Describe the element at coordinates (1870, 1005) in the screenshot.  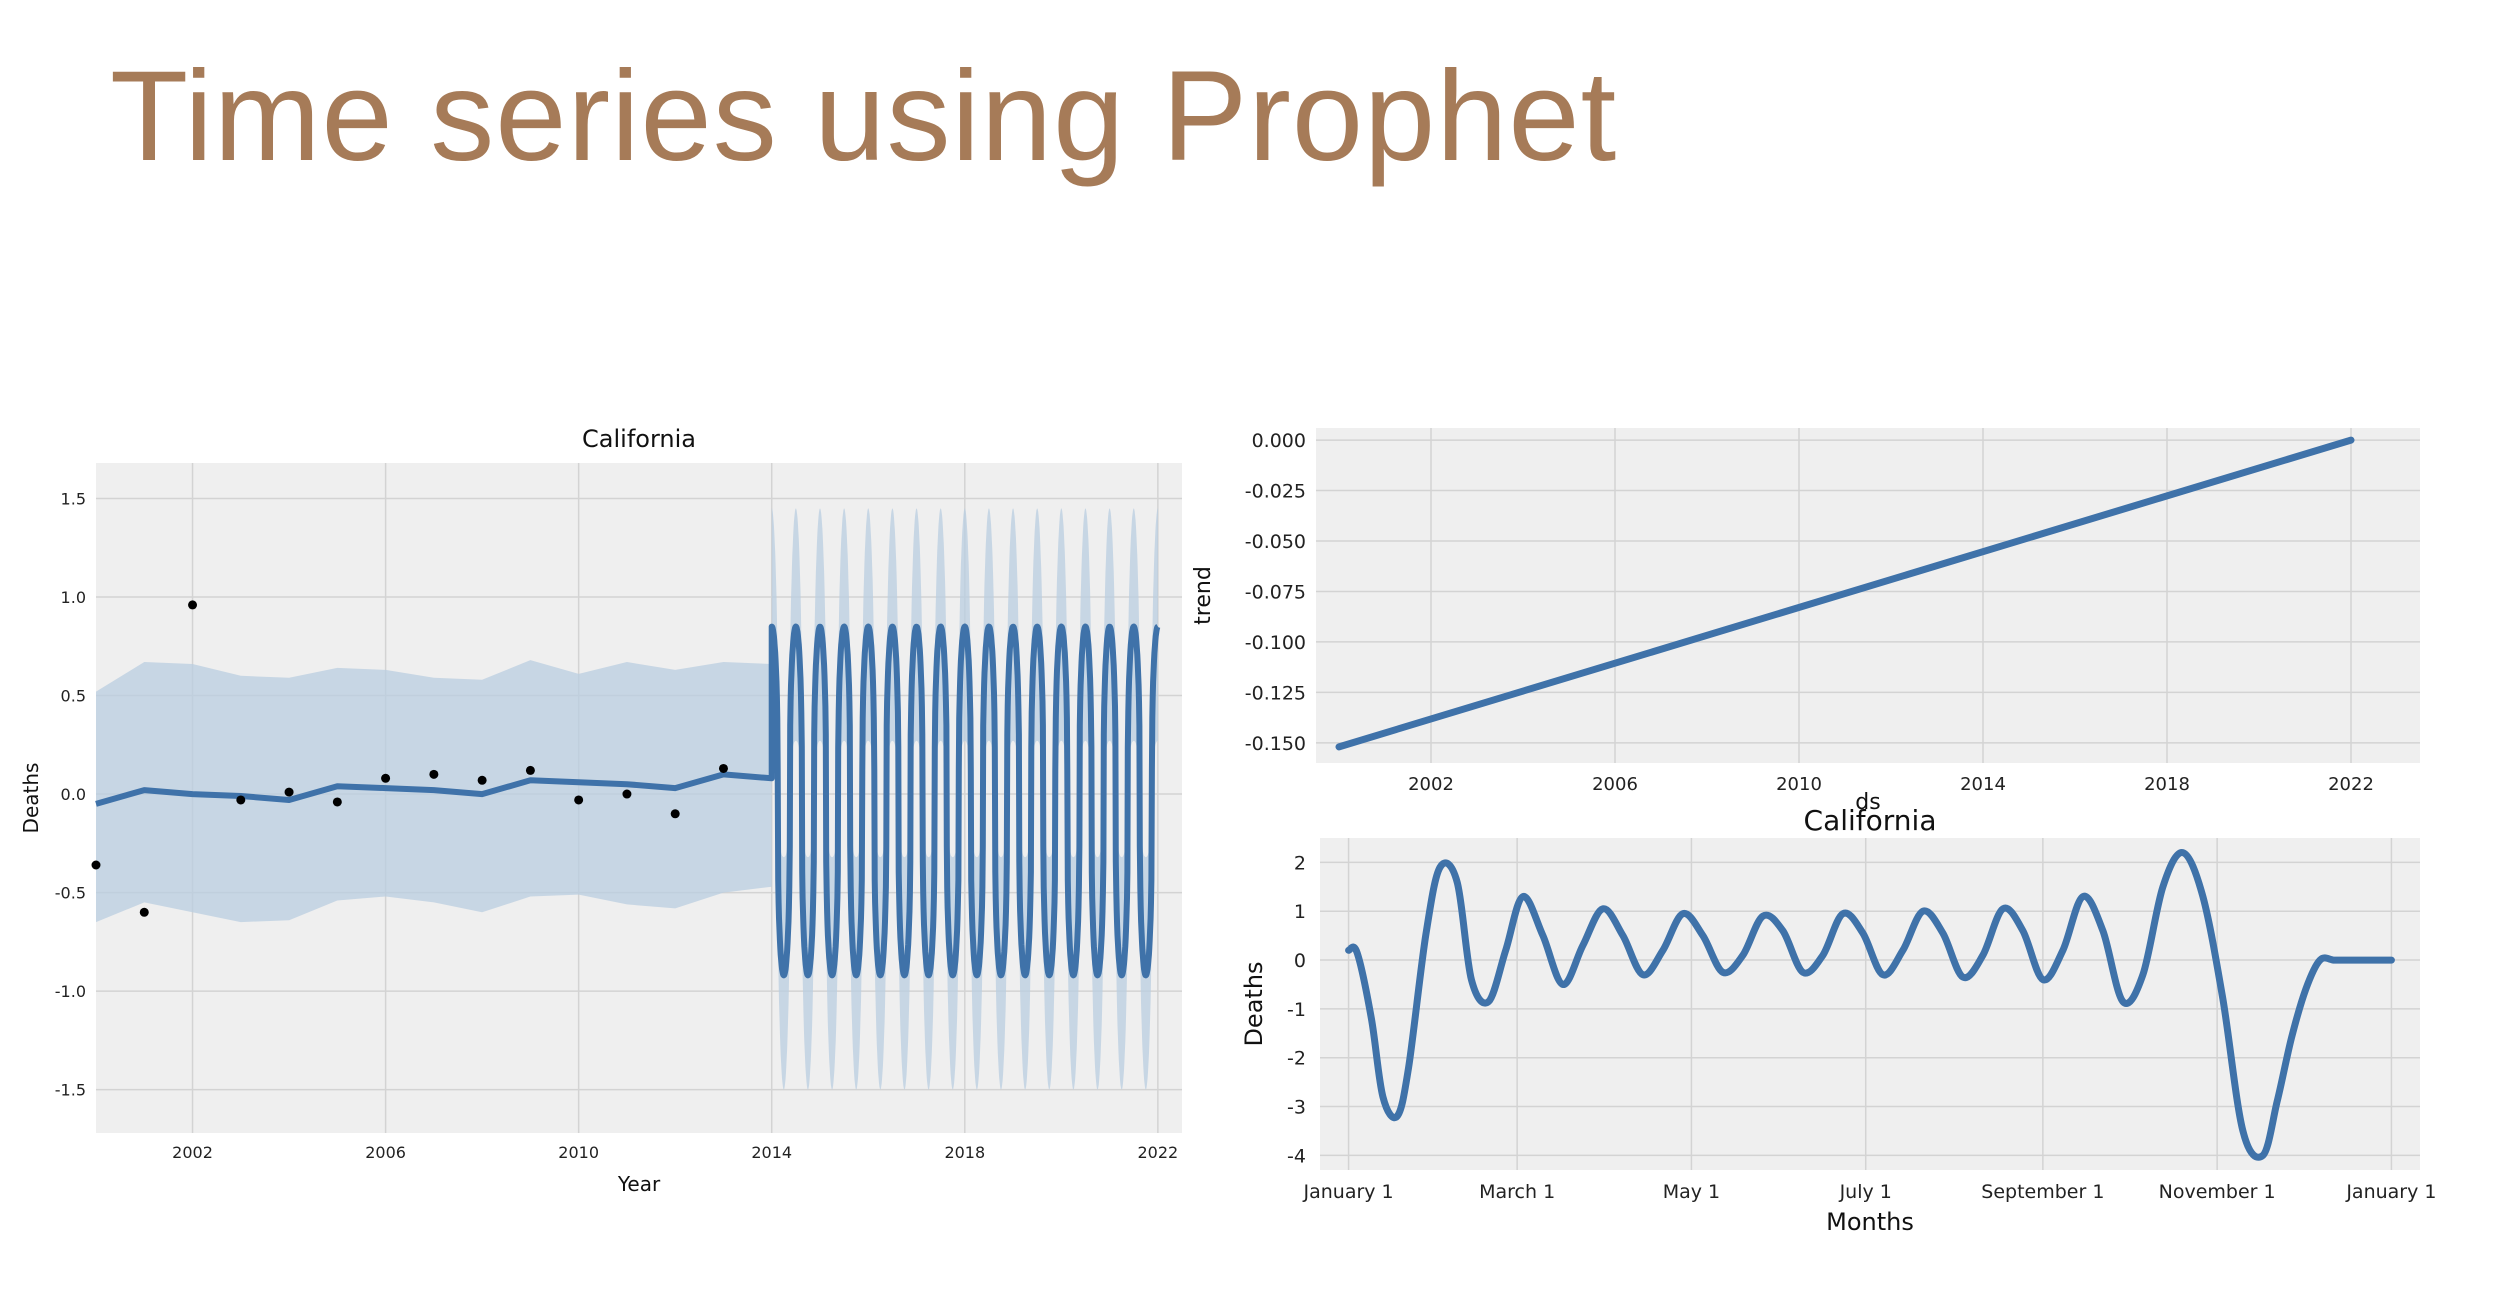
I see `seasonality-line` at that location.